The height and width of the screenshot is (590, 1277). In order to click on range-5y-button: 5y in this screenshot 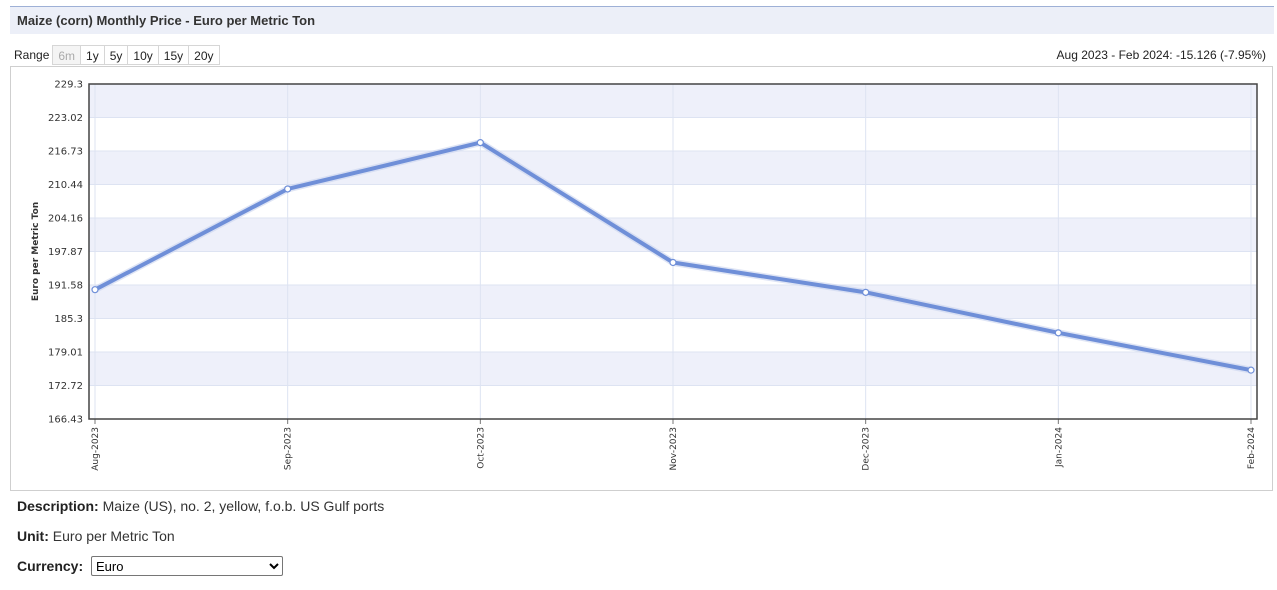, I will do `click(116, 55)`.